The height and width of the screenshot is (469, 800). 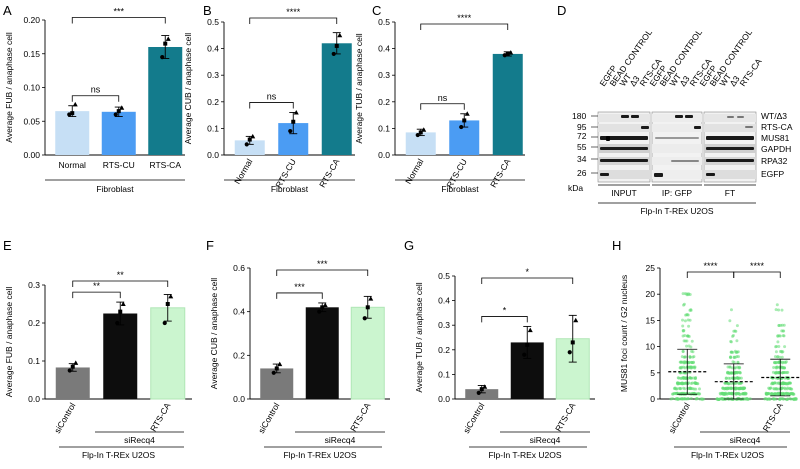 What do you see at coordinates (31, 88) in the screenshot?
I see `y-tick-label: 0.10` at bounding box center [31, 88].